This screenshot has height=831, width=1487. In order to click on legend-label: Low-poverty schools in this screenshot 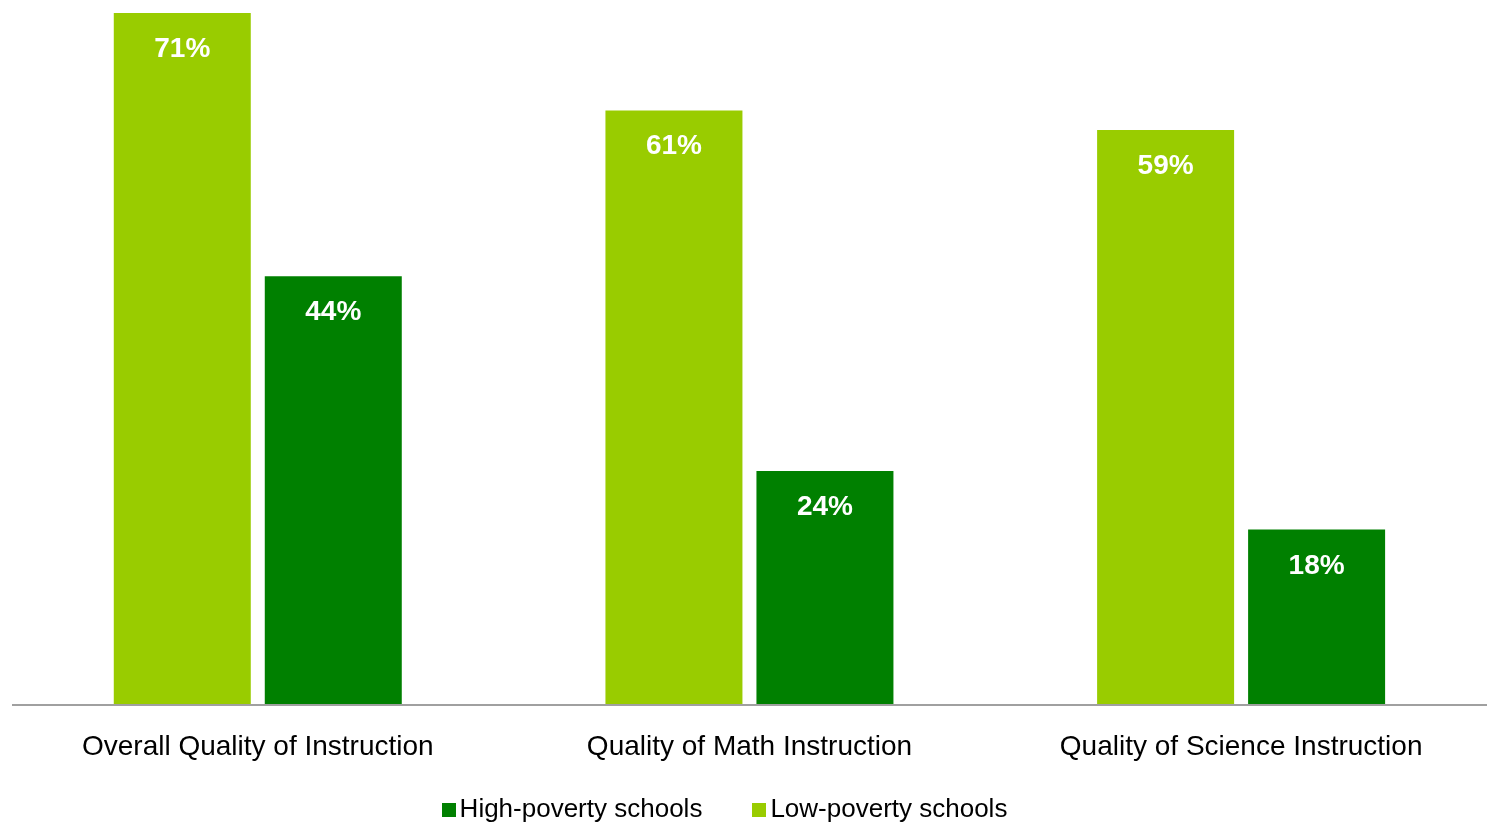, I will do `click(889, 808)`.